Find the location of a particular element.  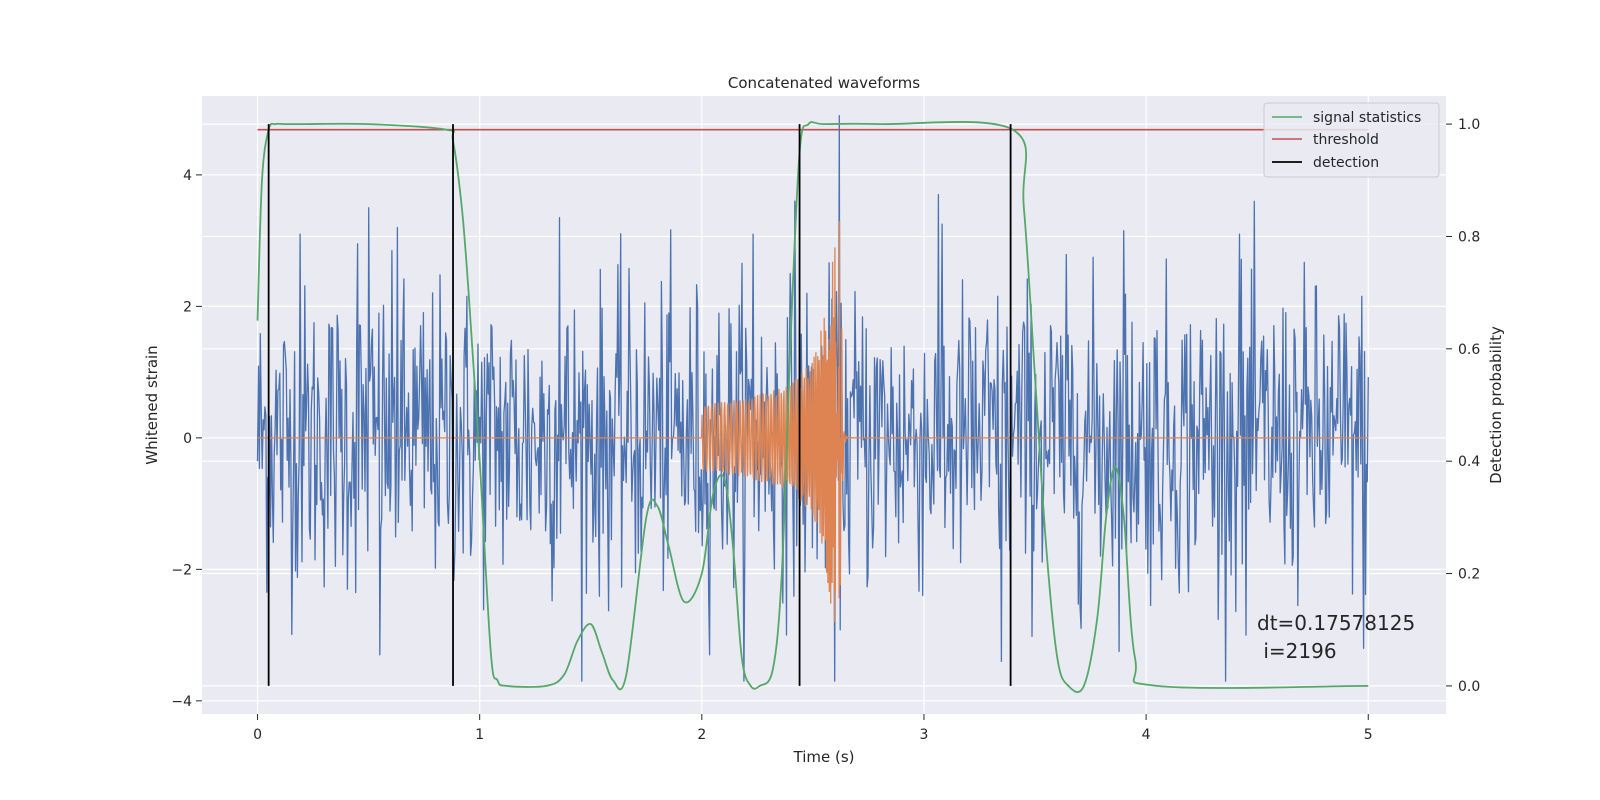

legend-label-detection: detection is located at coordinates (1346, 163).